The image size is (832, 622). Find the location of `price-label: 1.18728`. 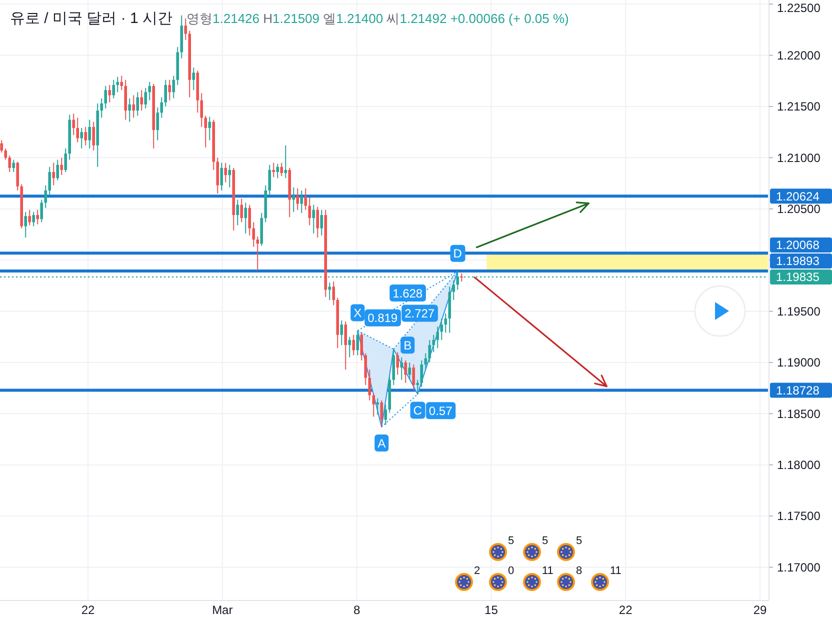

price-label: 1.18728 is located at coordinates (801, 390).